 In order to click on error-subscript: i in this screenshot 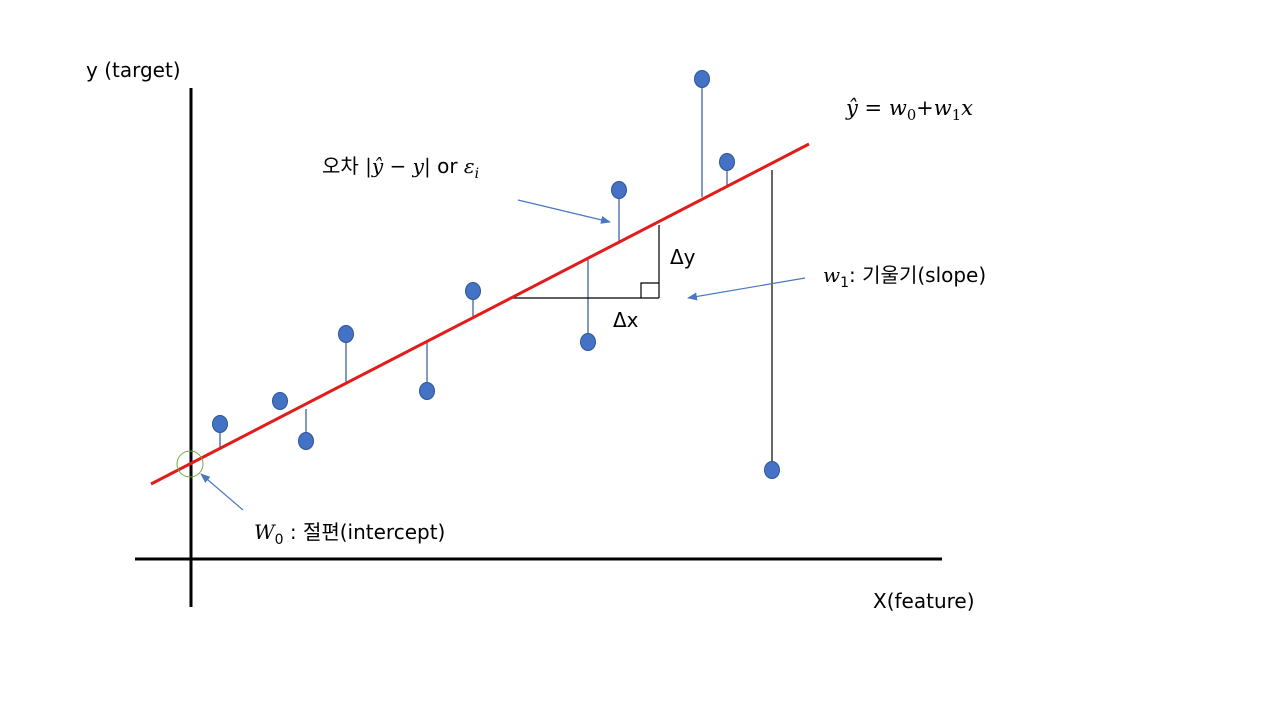, I will do `click(477, 174)`.